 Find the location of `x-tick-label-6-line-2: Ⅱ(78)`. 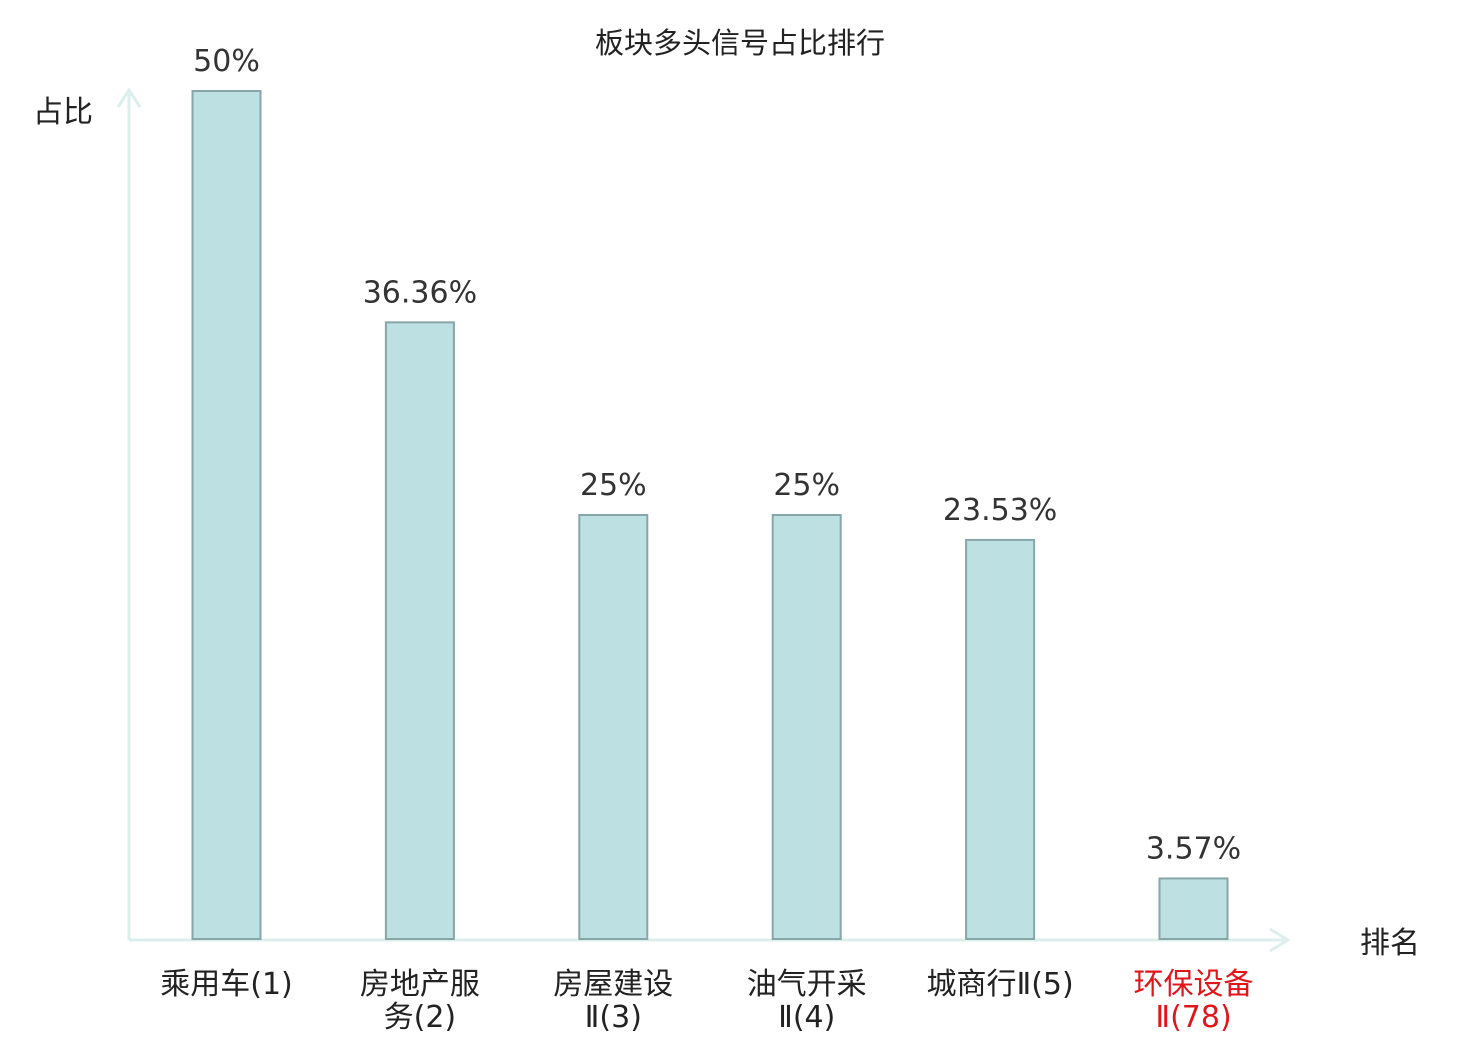

x-tick-label-6-line-2: Ⅱ(78) is located at coordinates (1193, 1017).